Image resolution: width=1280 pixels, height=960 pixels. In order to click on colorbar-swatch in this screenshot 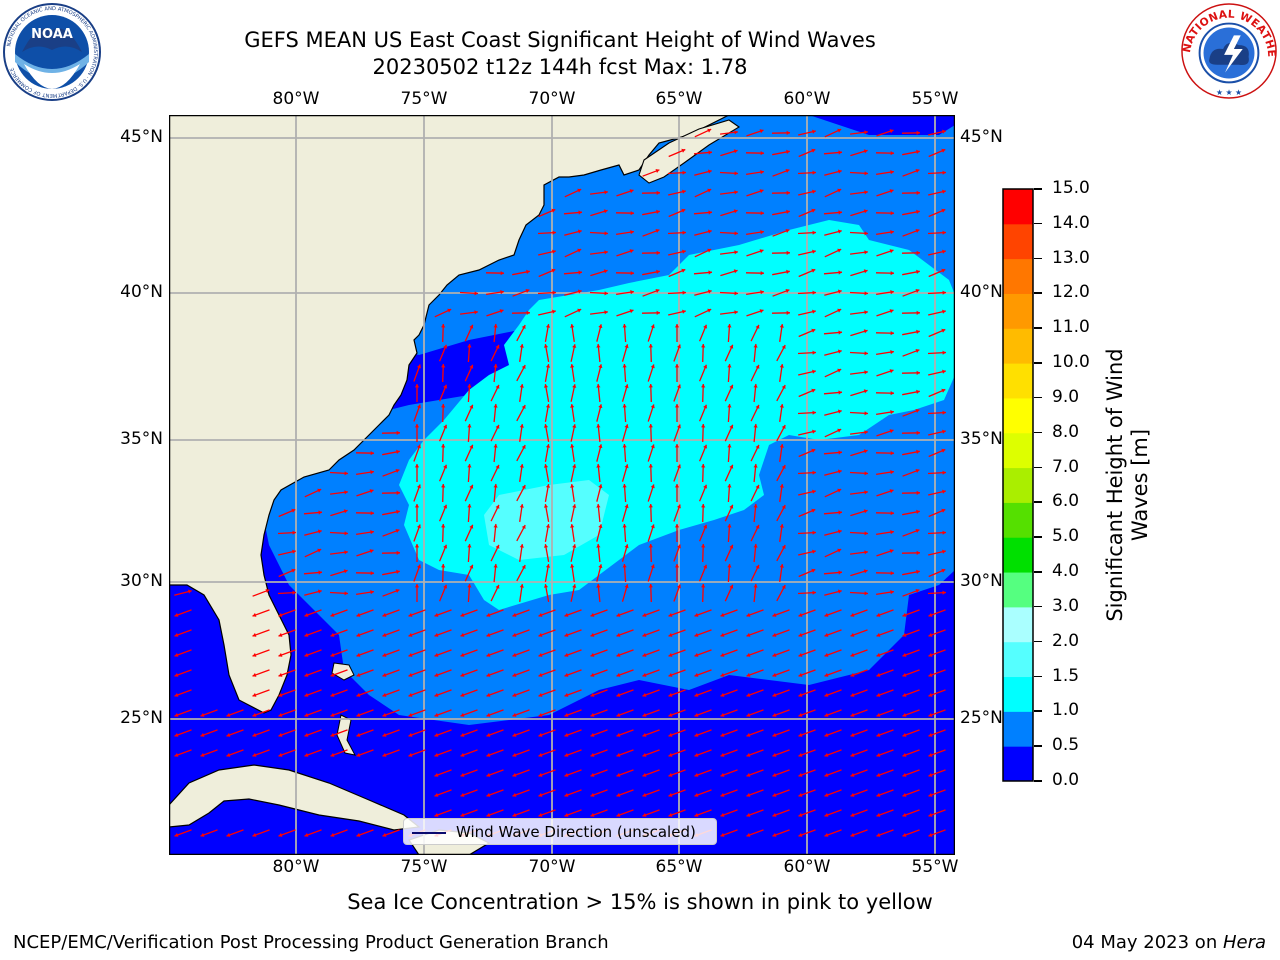, I will do `click(1018, 694)`.